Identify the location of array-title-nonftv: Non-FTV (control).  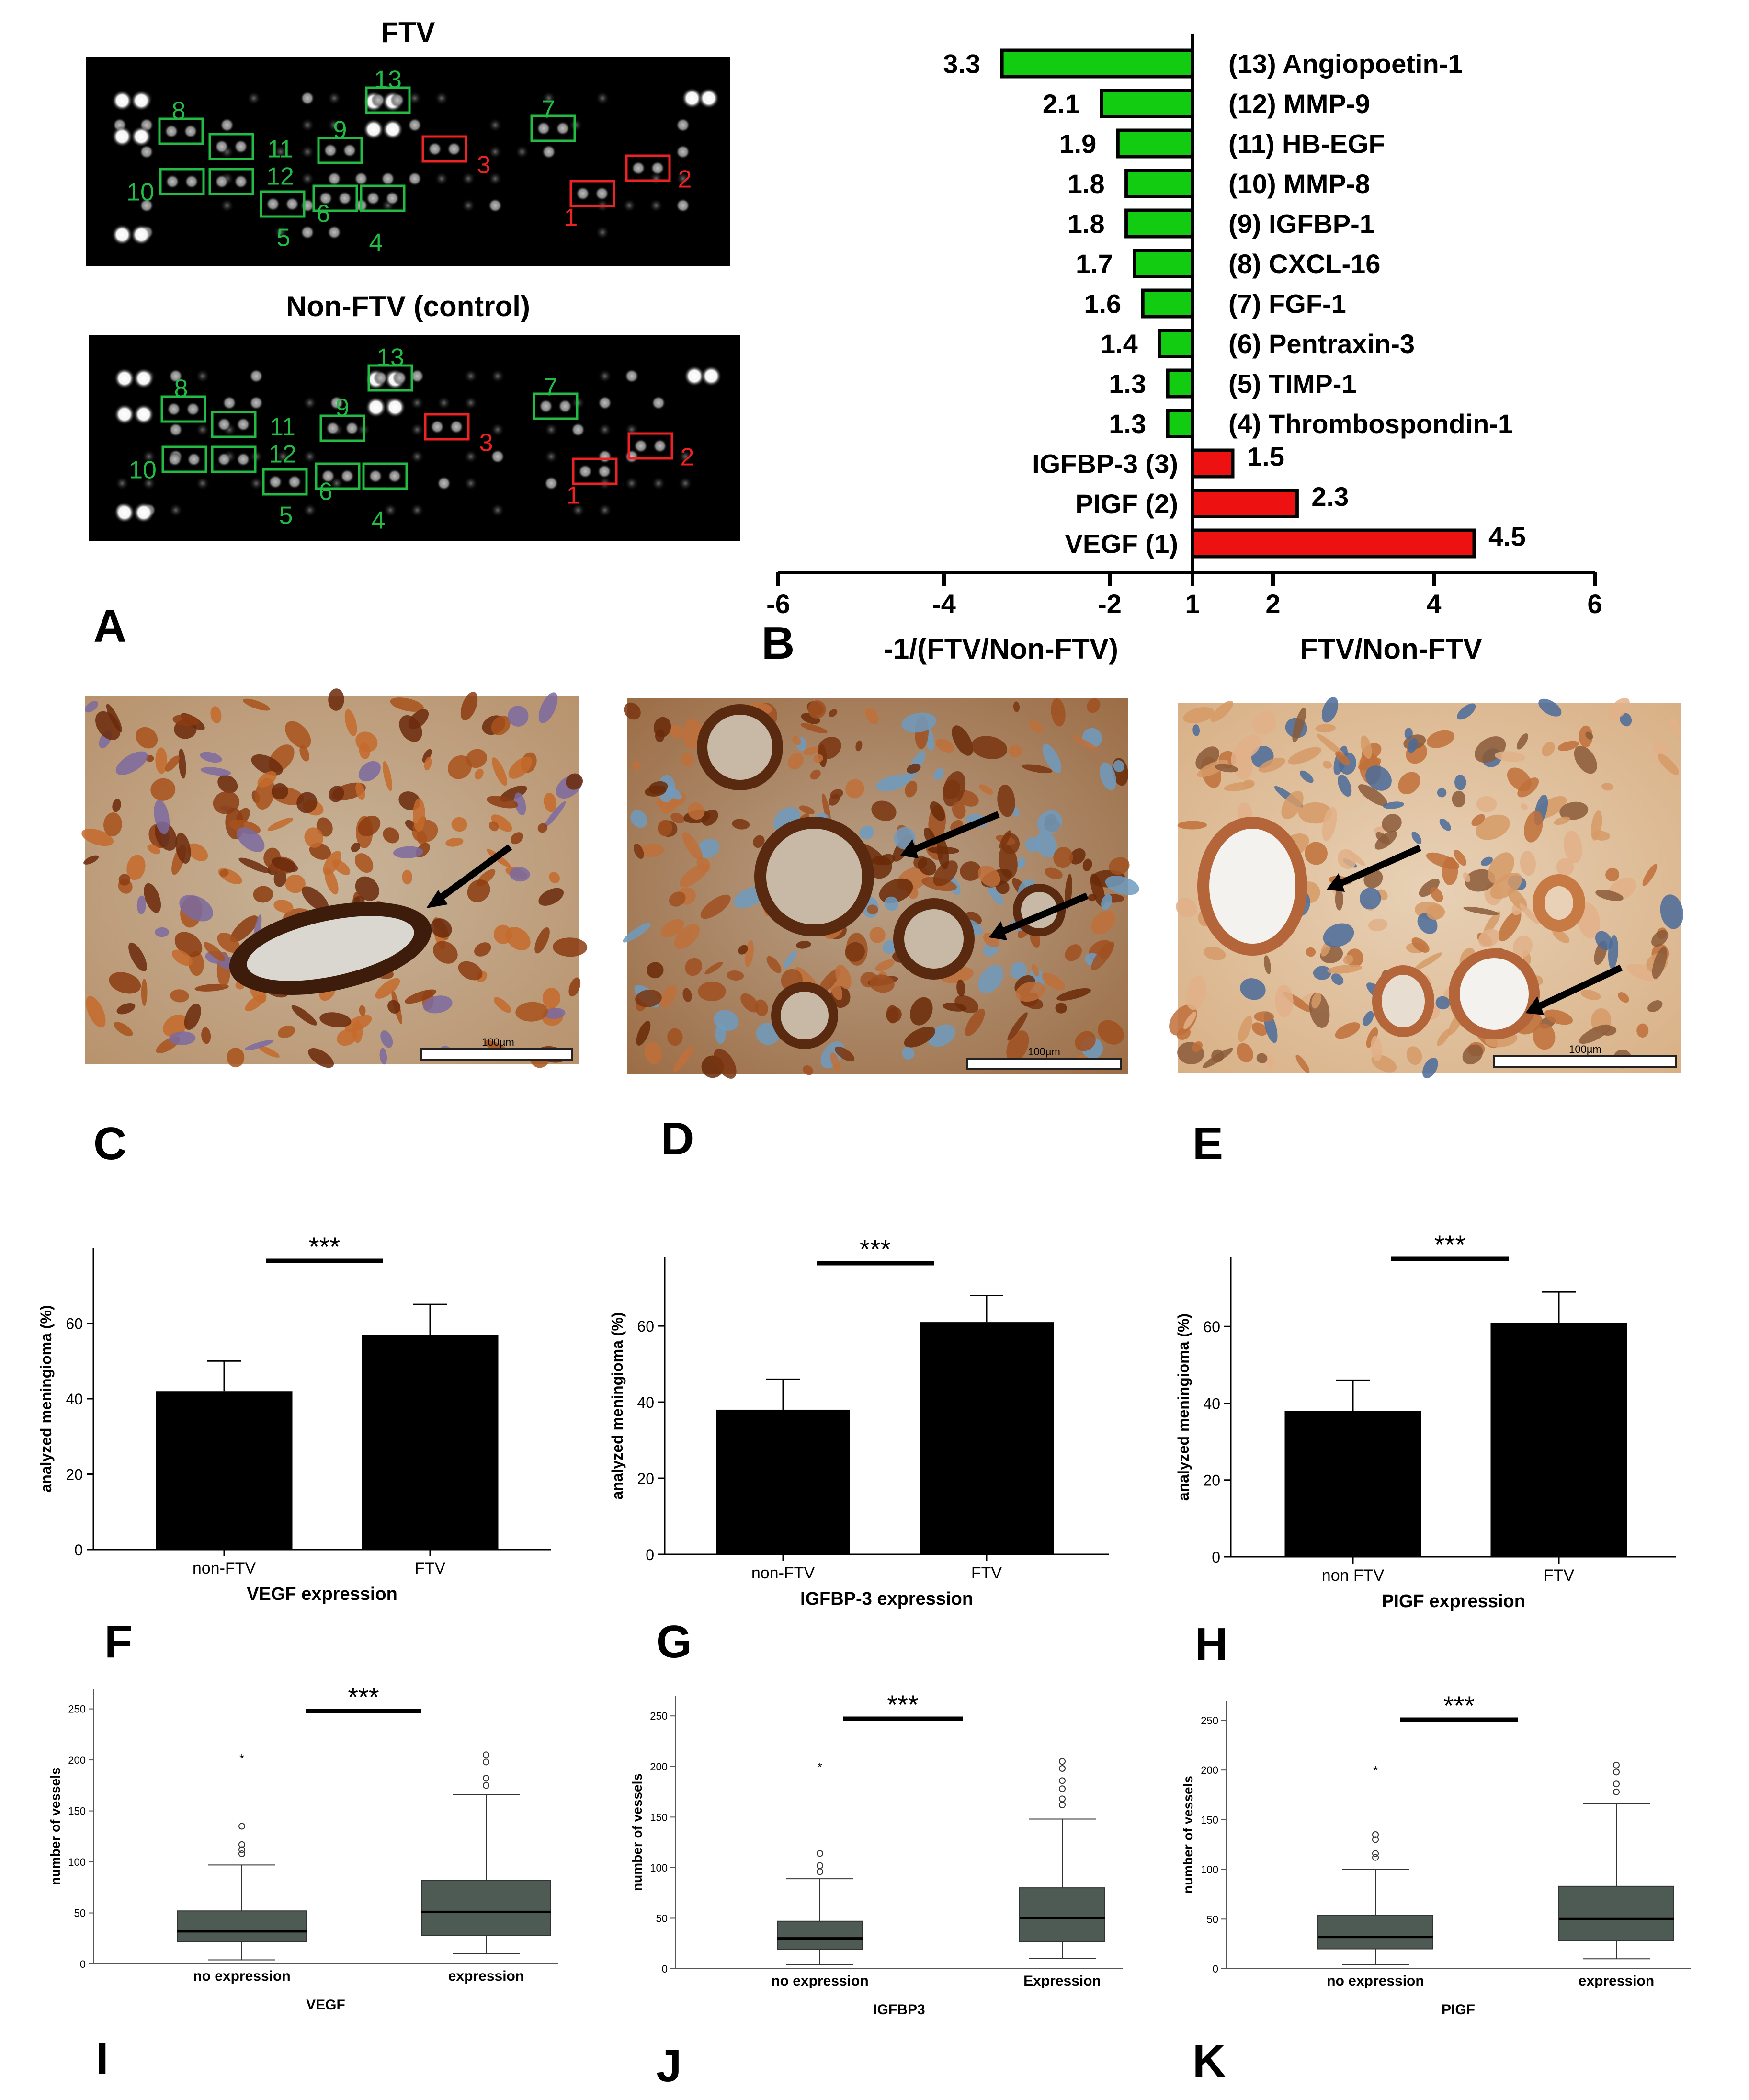
(408, 306).